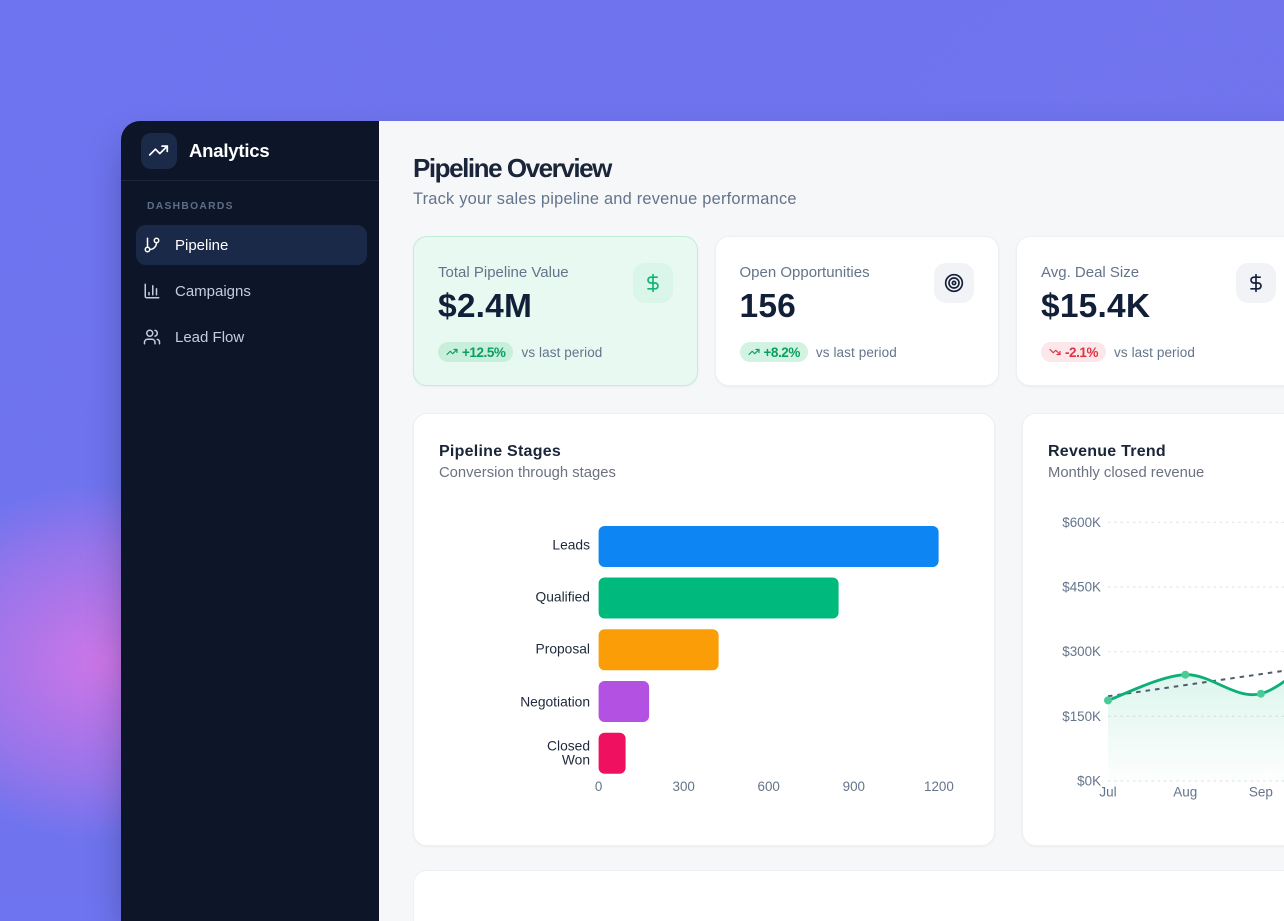 The width and height of the screenshot is (1284, 921). I want to click on svg-text: $450K, so click(1081, 587).